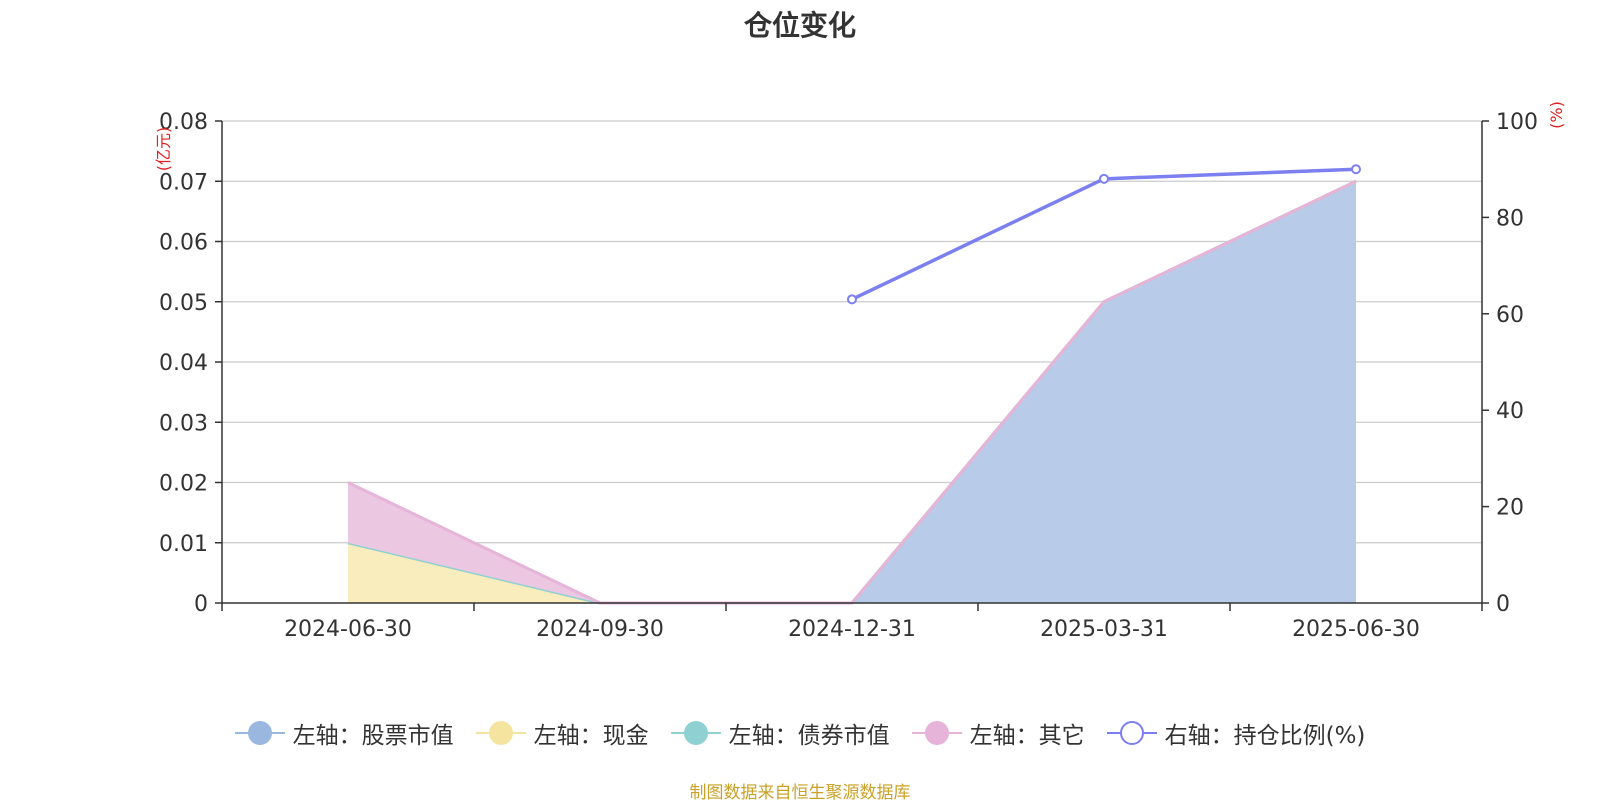 The width and height of the screenshot is (1600, 800). Describe the element at coordinates (1265, 736) in the screenshot. I see `legend-label: 右轴：持仓比例(%)` at that location.